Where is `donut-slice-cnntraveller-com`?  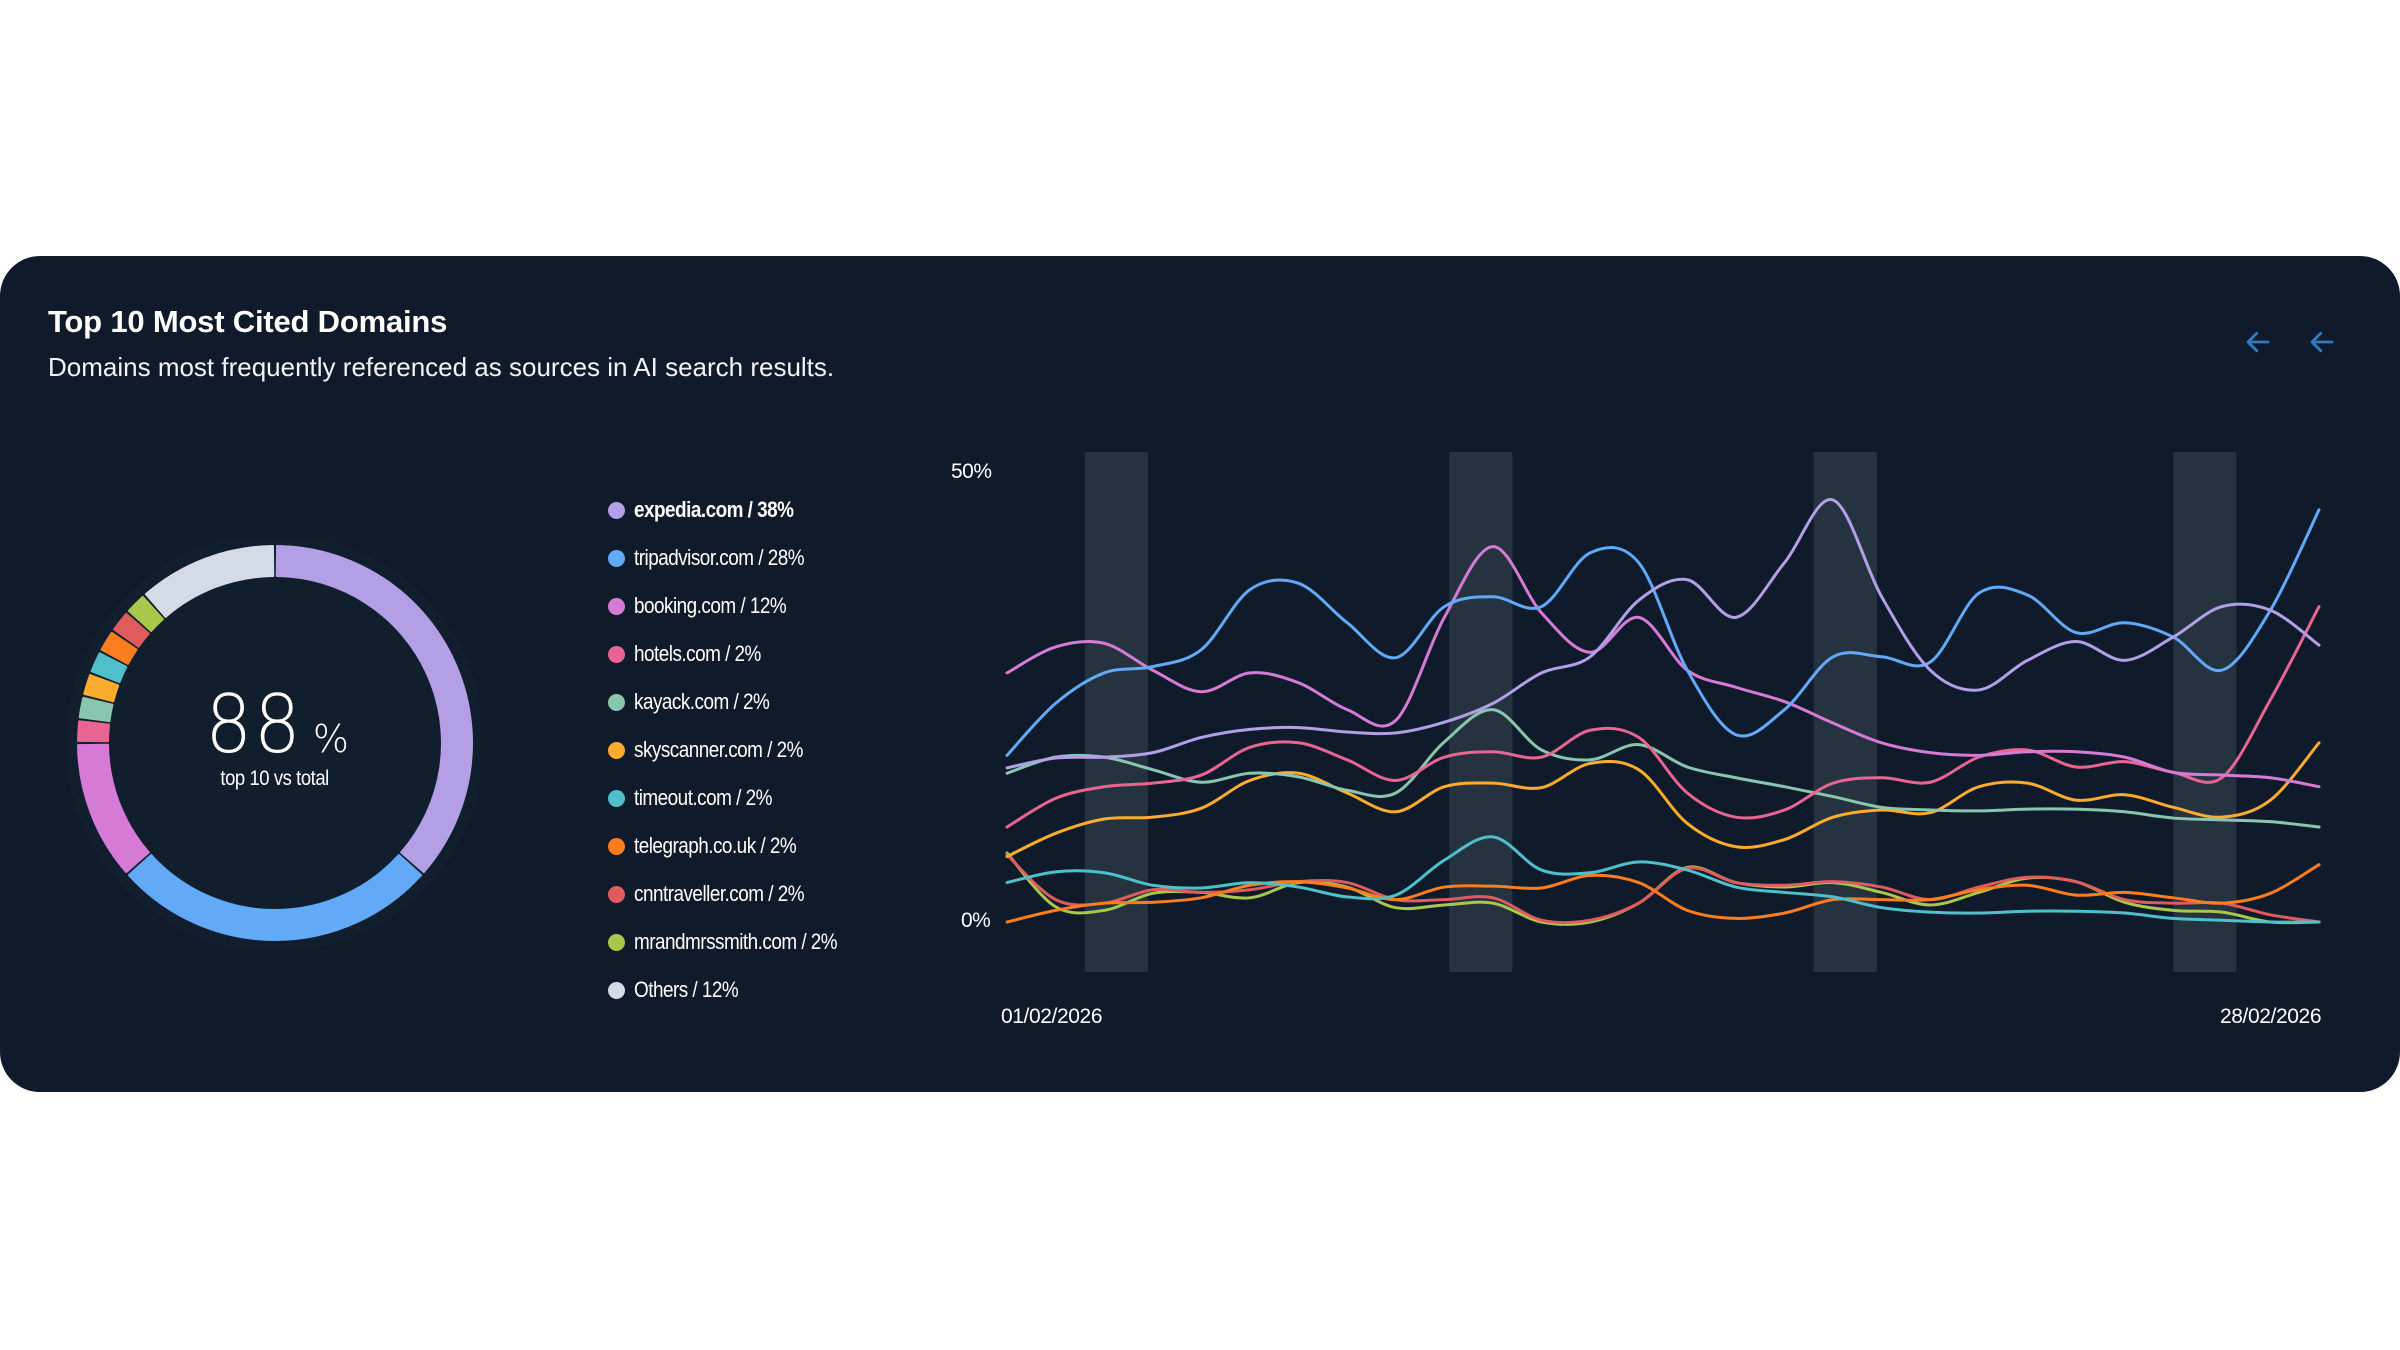 donut-slice-cnntraveller-com is located at coordinates (131, 630).